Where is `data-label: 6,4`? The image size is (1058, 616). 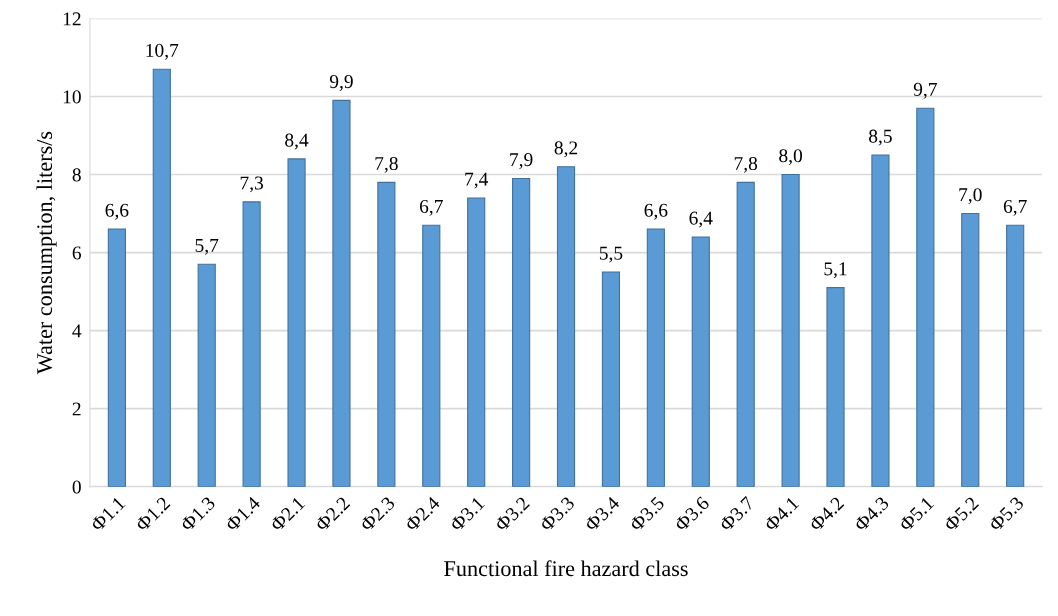
data-label: 6,4 is located at coordinates (701, 219).